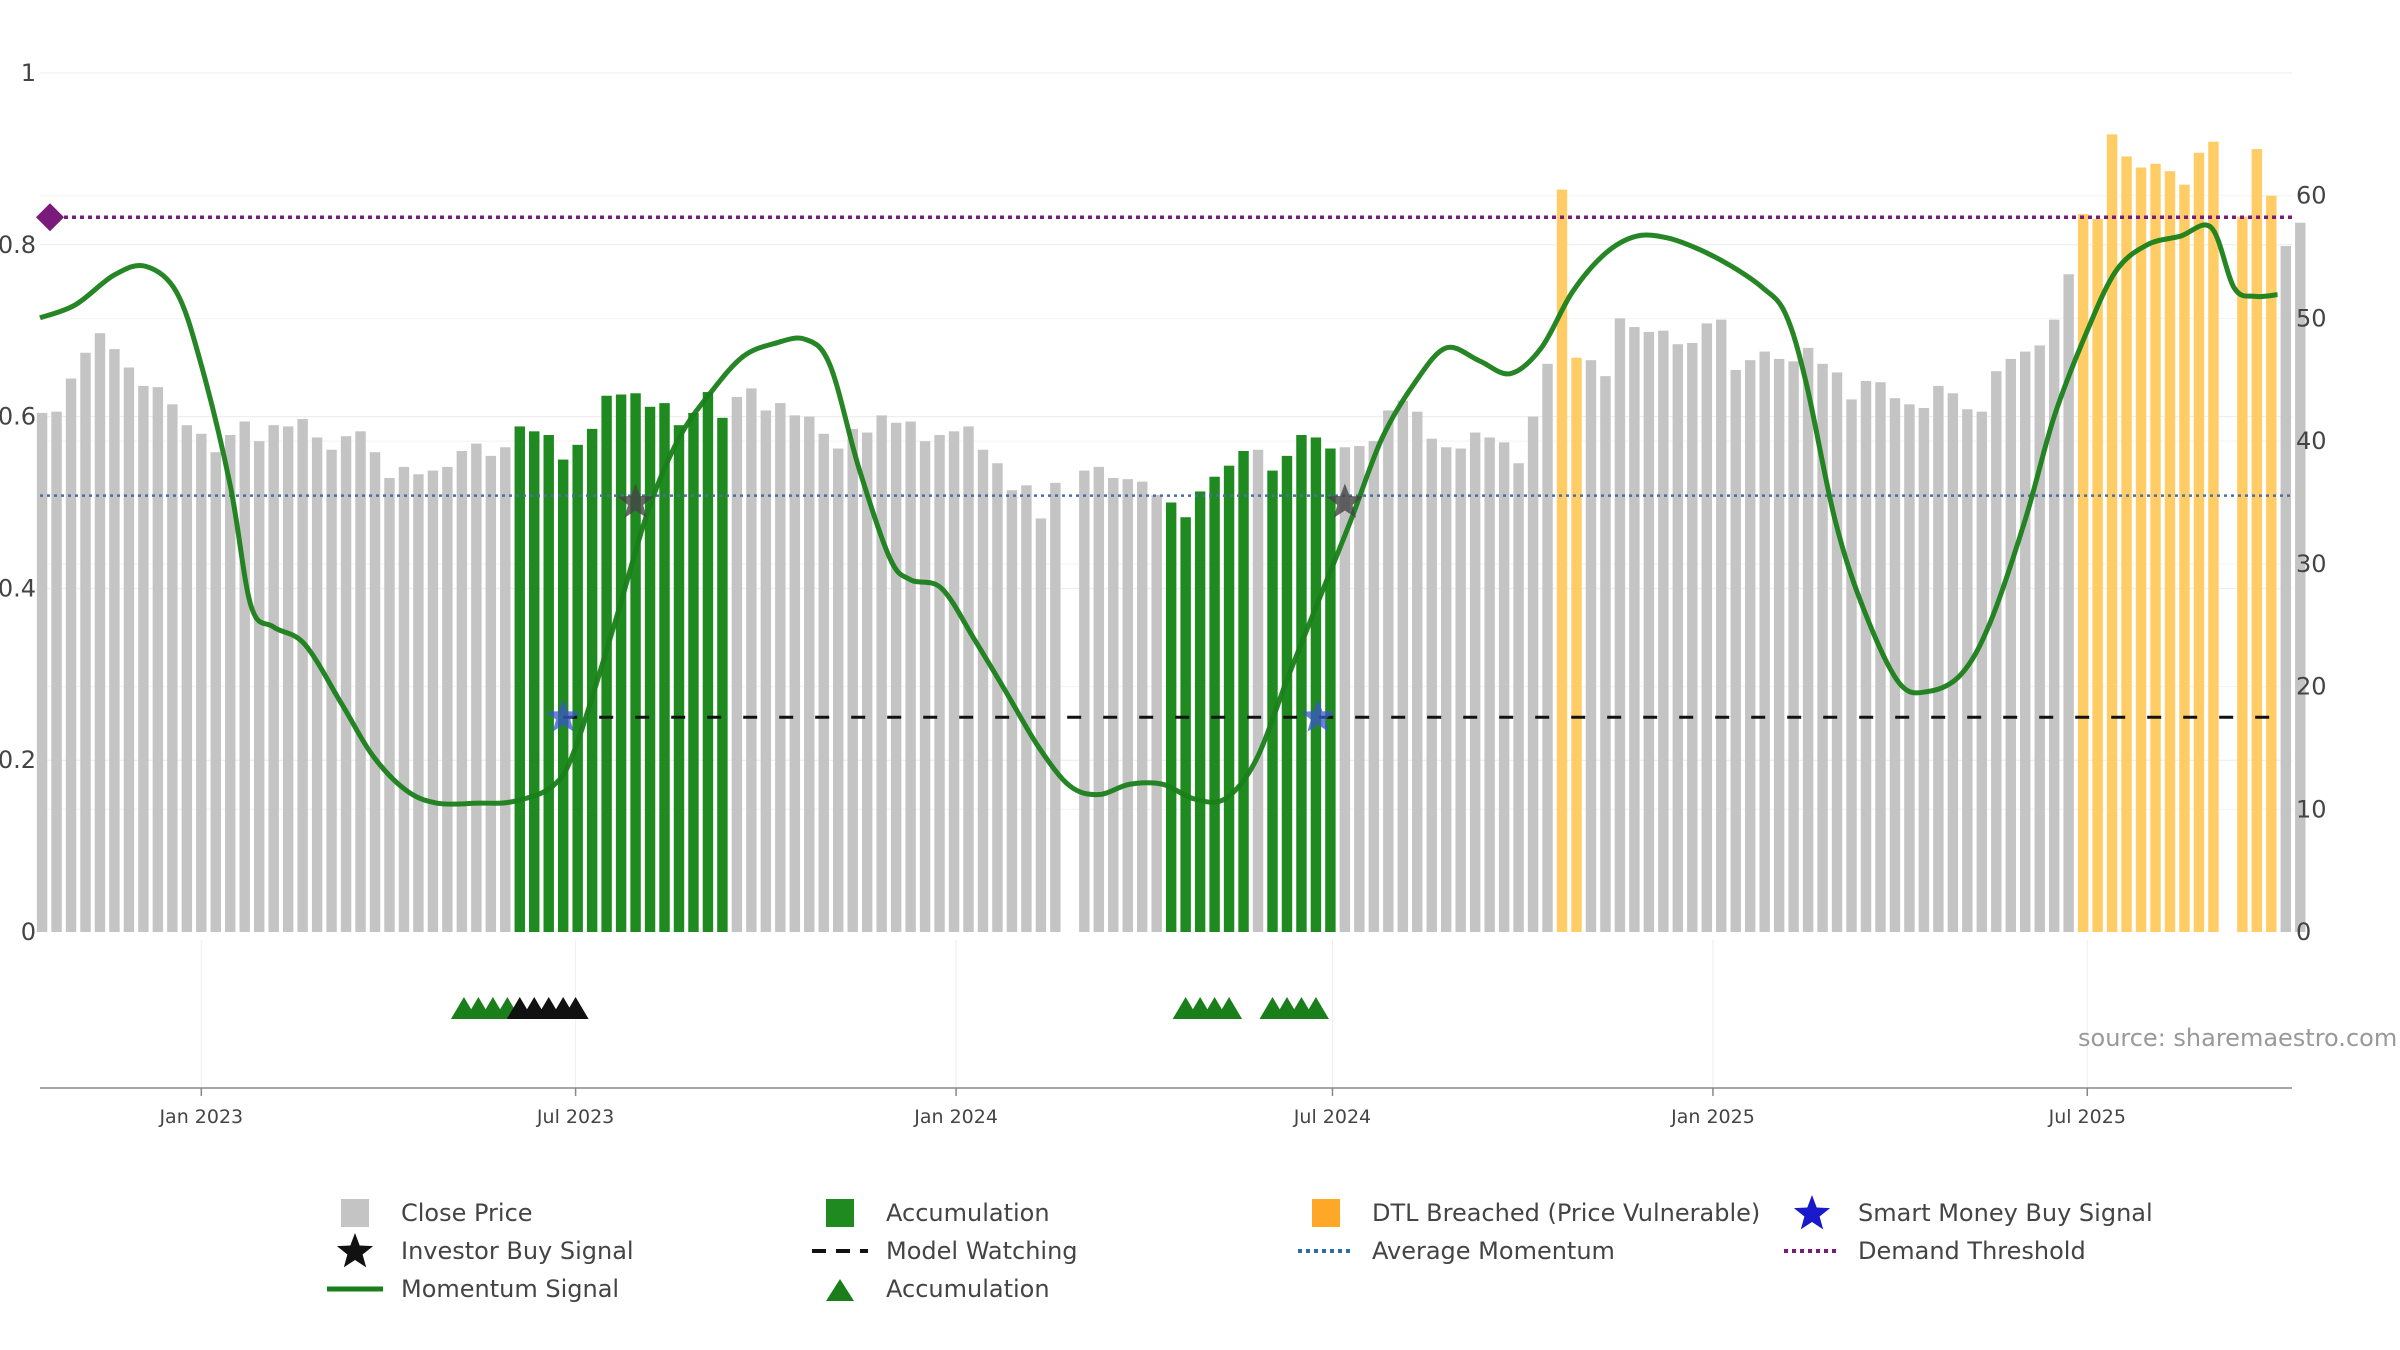 Image resolution: width=2400 pixels, height=1350 pixels. What do you see at coordinates (510, 1289) in the screenshot?
I see `legend-label: Momentum Signal` at bounding box center [510, 1289].